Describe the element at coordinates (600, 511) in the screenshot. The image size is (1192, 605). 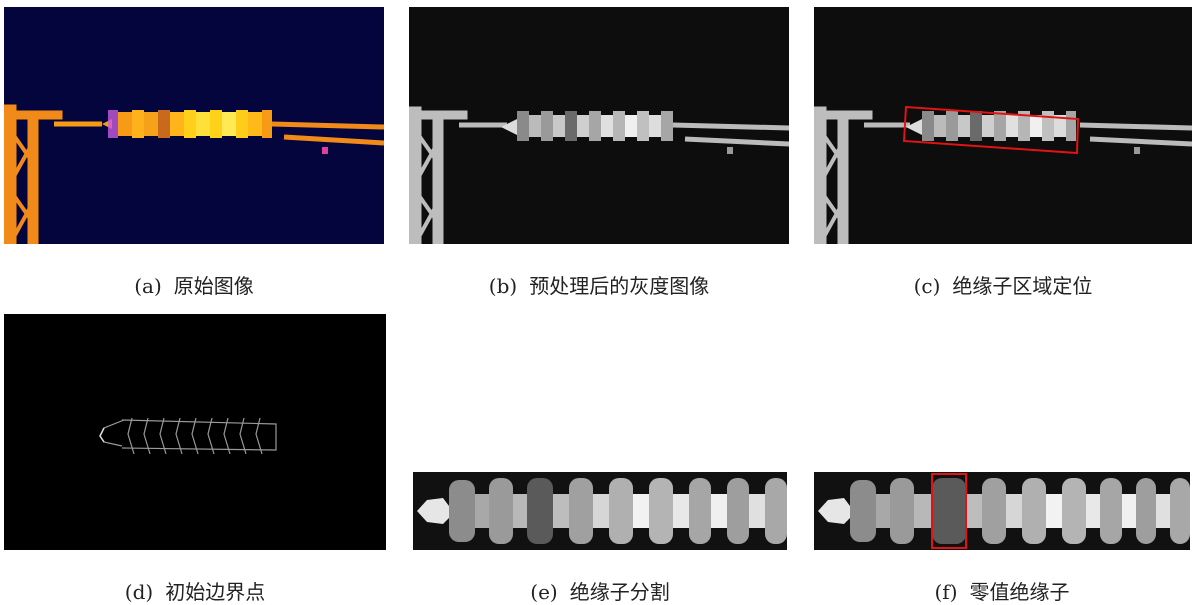
I see `panel-e-image` at that location.